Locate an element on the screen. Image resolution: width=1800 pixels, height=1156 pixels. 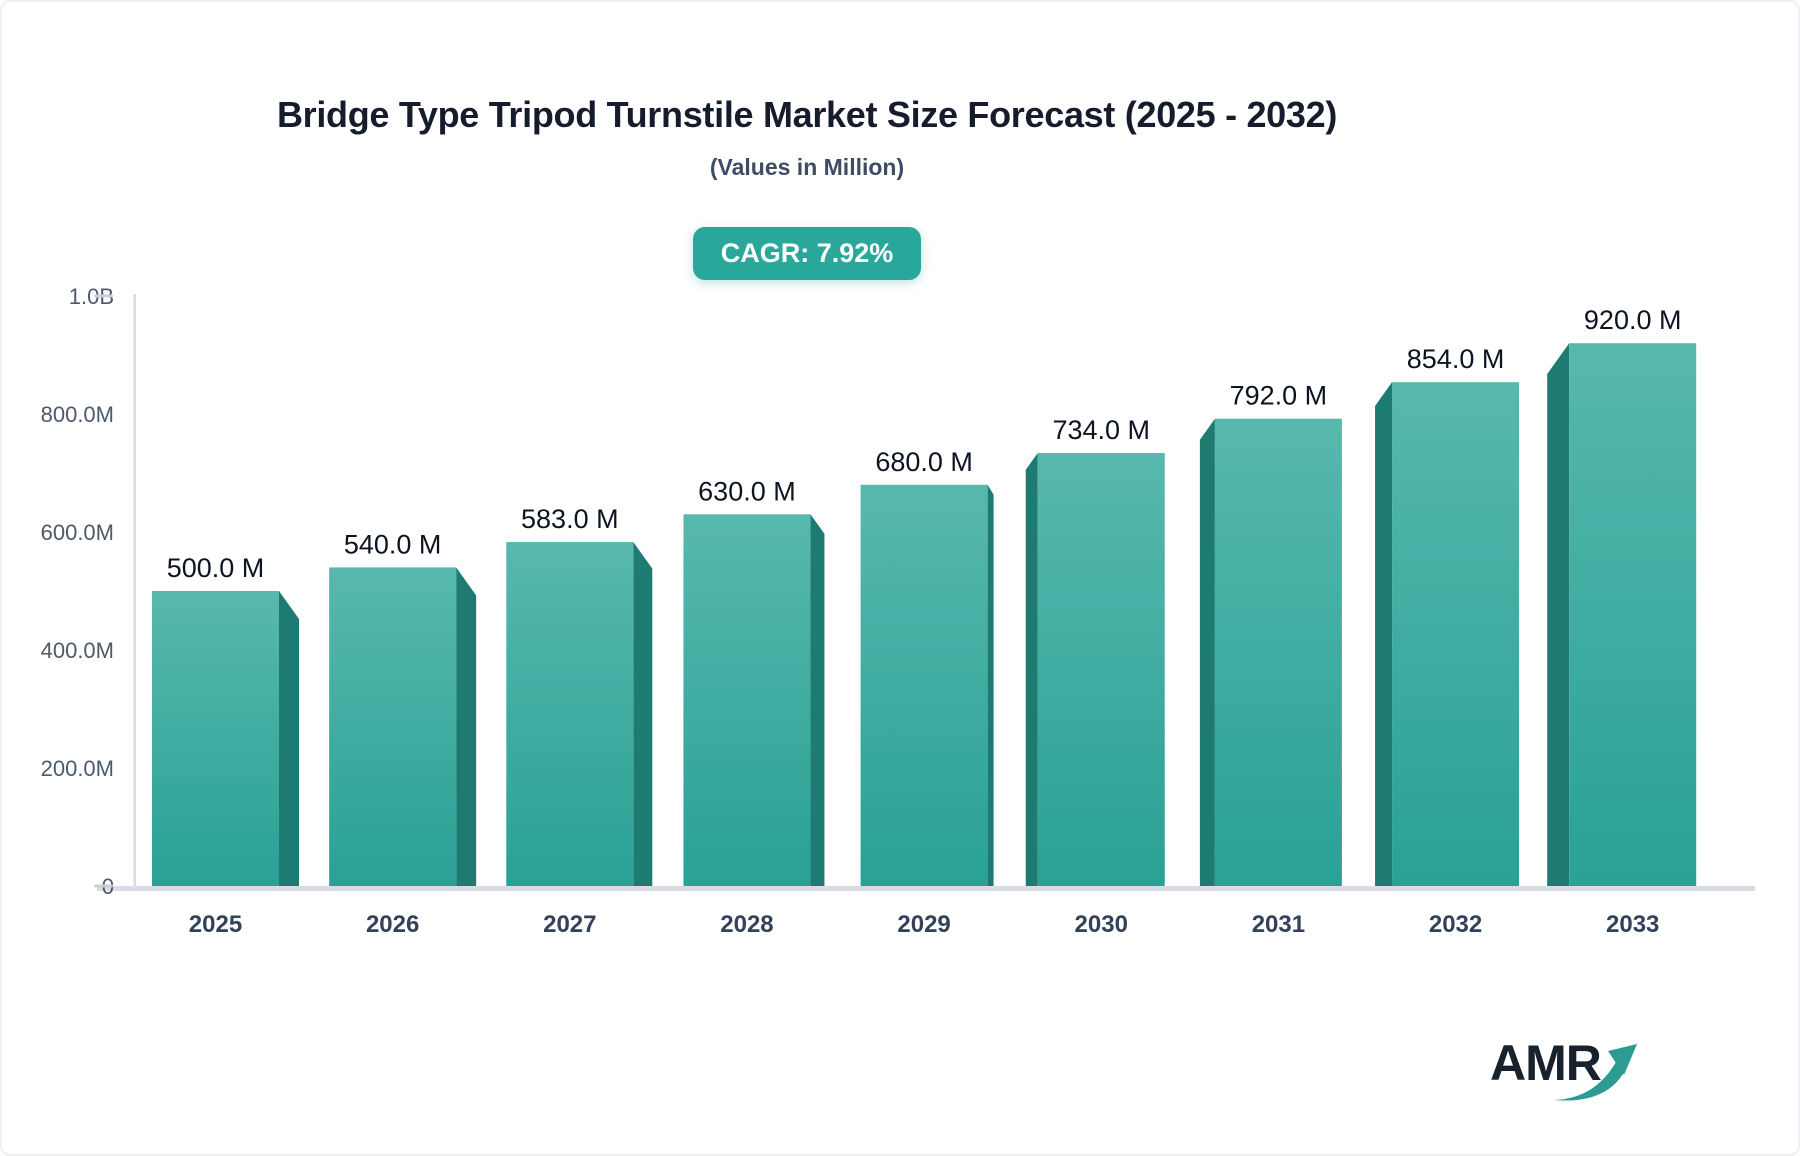
y-axis-line is located at coordinates (134, 591).